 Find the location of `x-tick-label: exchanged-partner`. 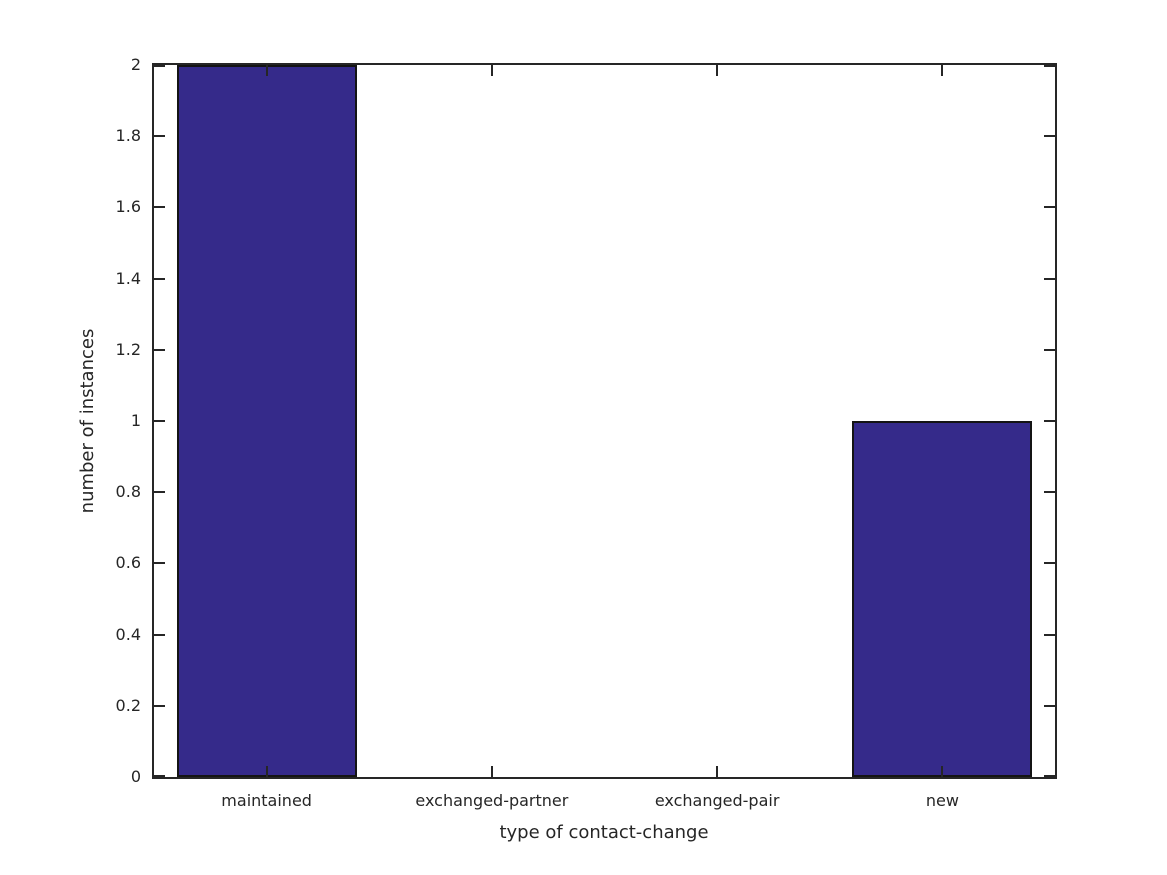

x-tick-label: exchanged-partner is located at coordinates (492, 800).